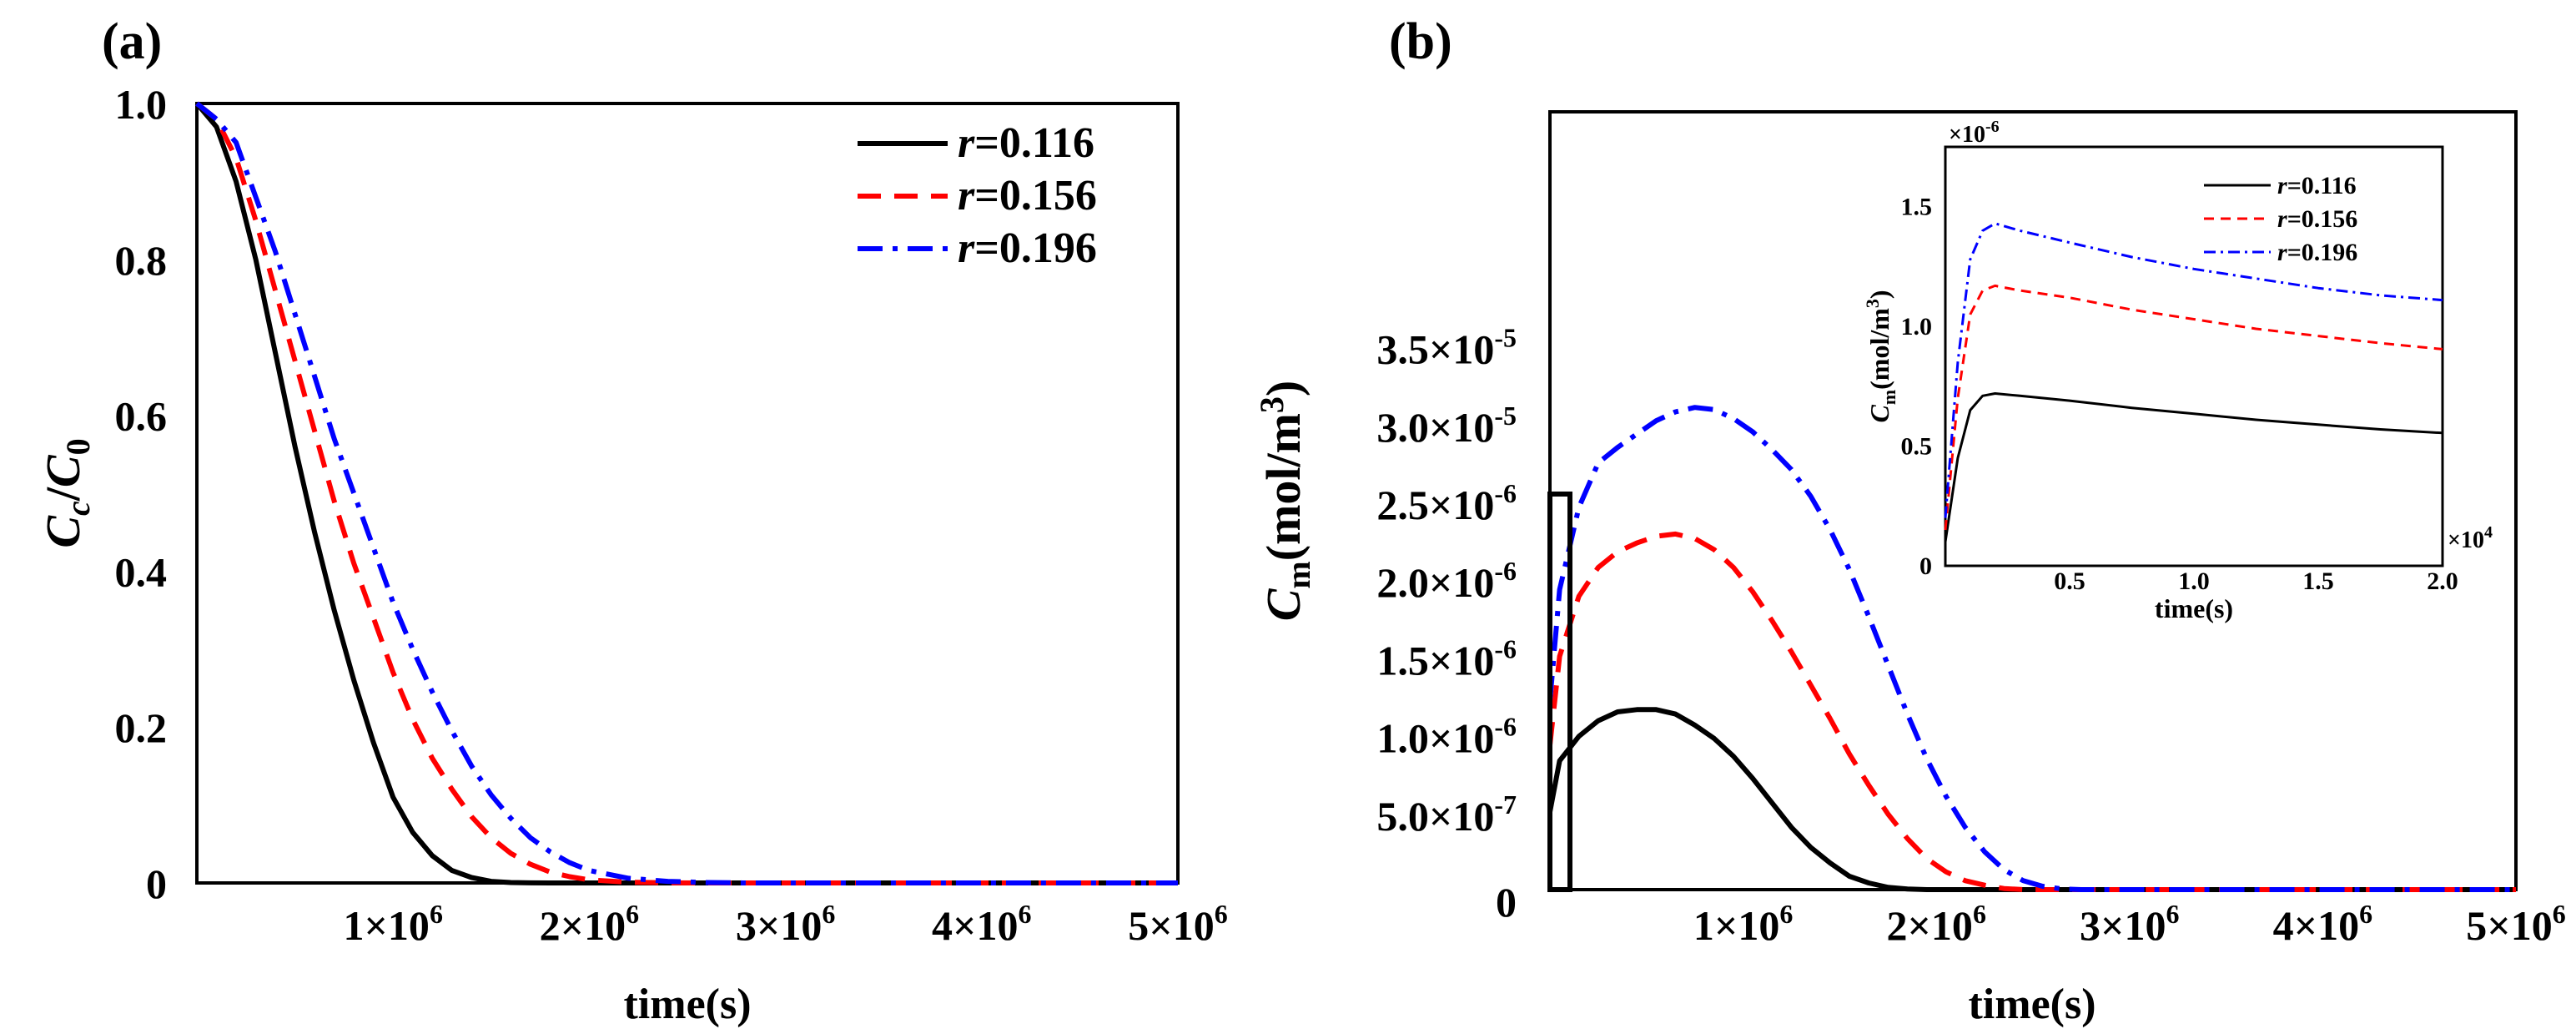 This screenshot has height=1034, width=2576. What do you see at coordinates (2470, 538) in the screenshot?
I see `inset-x-multiplier: ×10⁴` at bounding box center [2470, 538].